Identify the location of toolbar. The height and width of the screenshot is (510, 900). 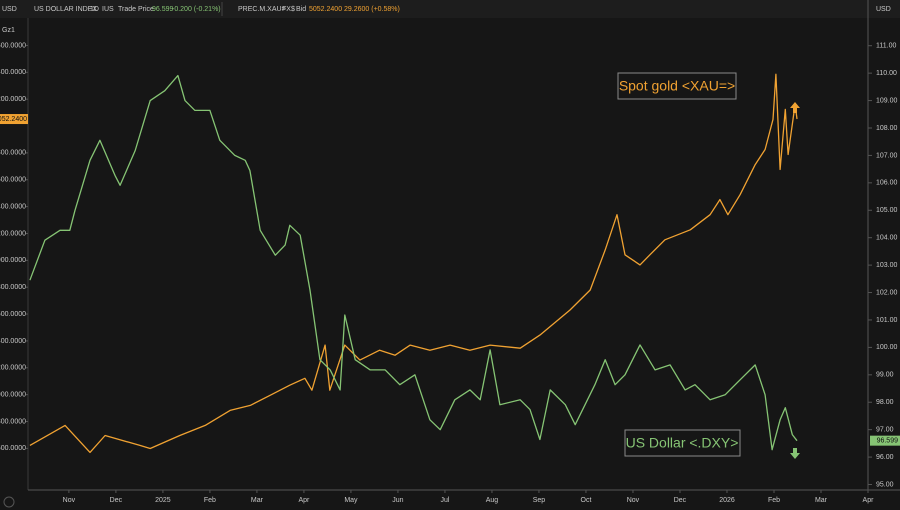
(450, 9).